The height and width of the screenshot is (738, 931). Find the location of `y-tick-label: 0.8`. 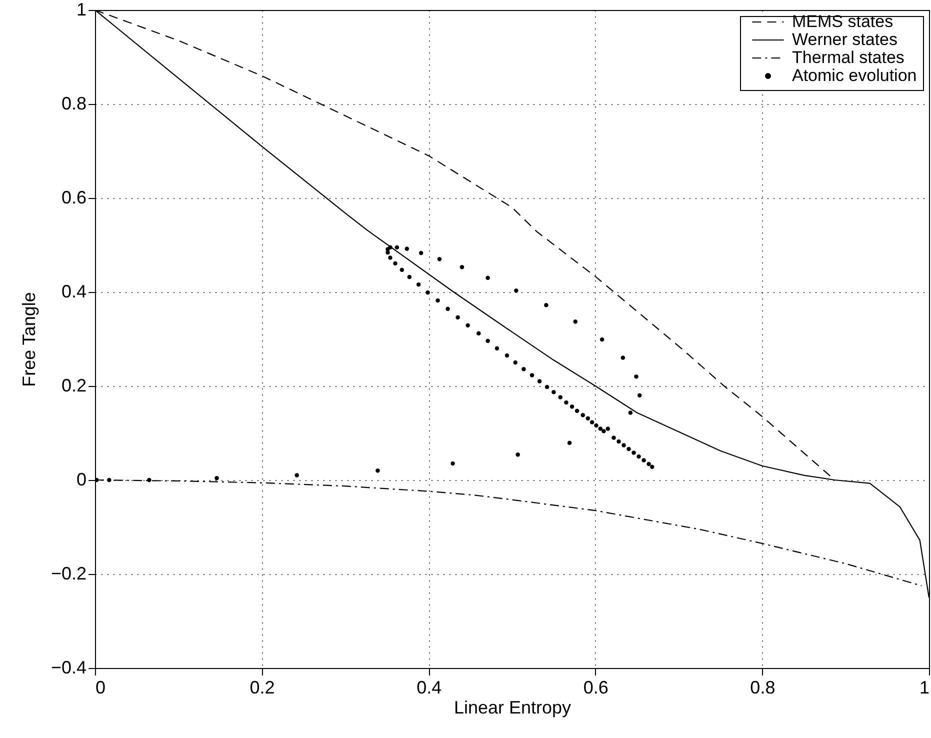

y-tick-label: 0.8 is located at coordinates (73, 104).